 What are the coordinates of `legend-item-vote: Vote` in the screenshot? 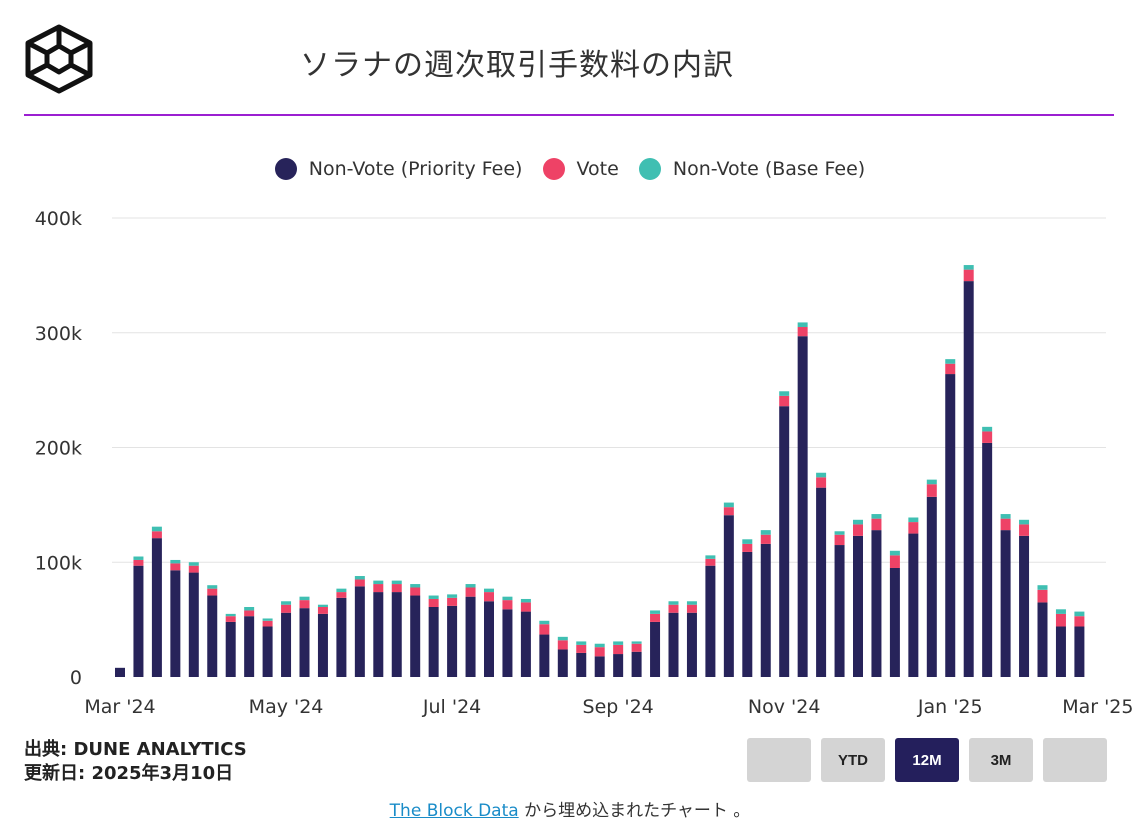 It's located at (580, 169).